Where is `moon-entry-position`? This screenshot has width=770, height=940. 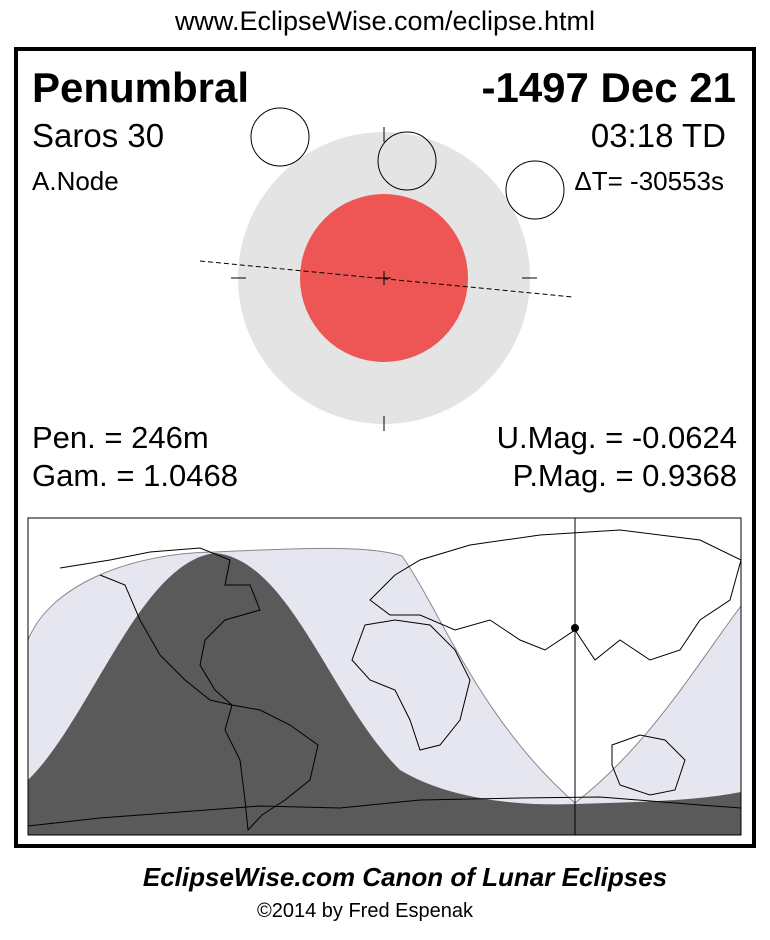
moon-entry-position is located at coordinates (280, 137).